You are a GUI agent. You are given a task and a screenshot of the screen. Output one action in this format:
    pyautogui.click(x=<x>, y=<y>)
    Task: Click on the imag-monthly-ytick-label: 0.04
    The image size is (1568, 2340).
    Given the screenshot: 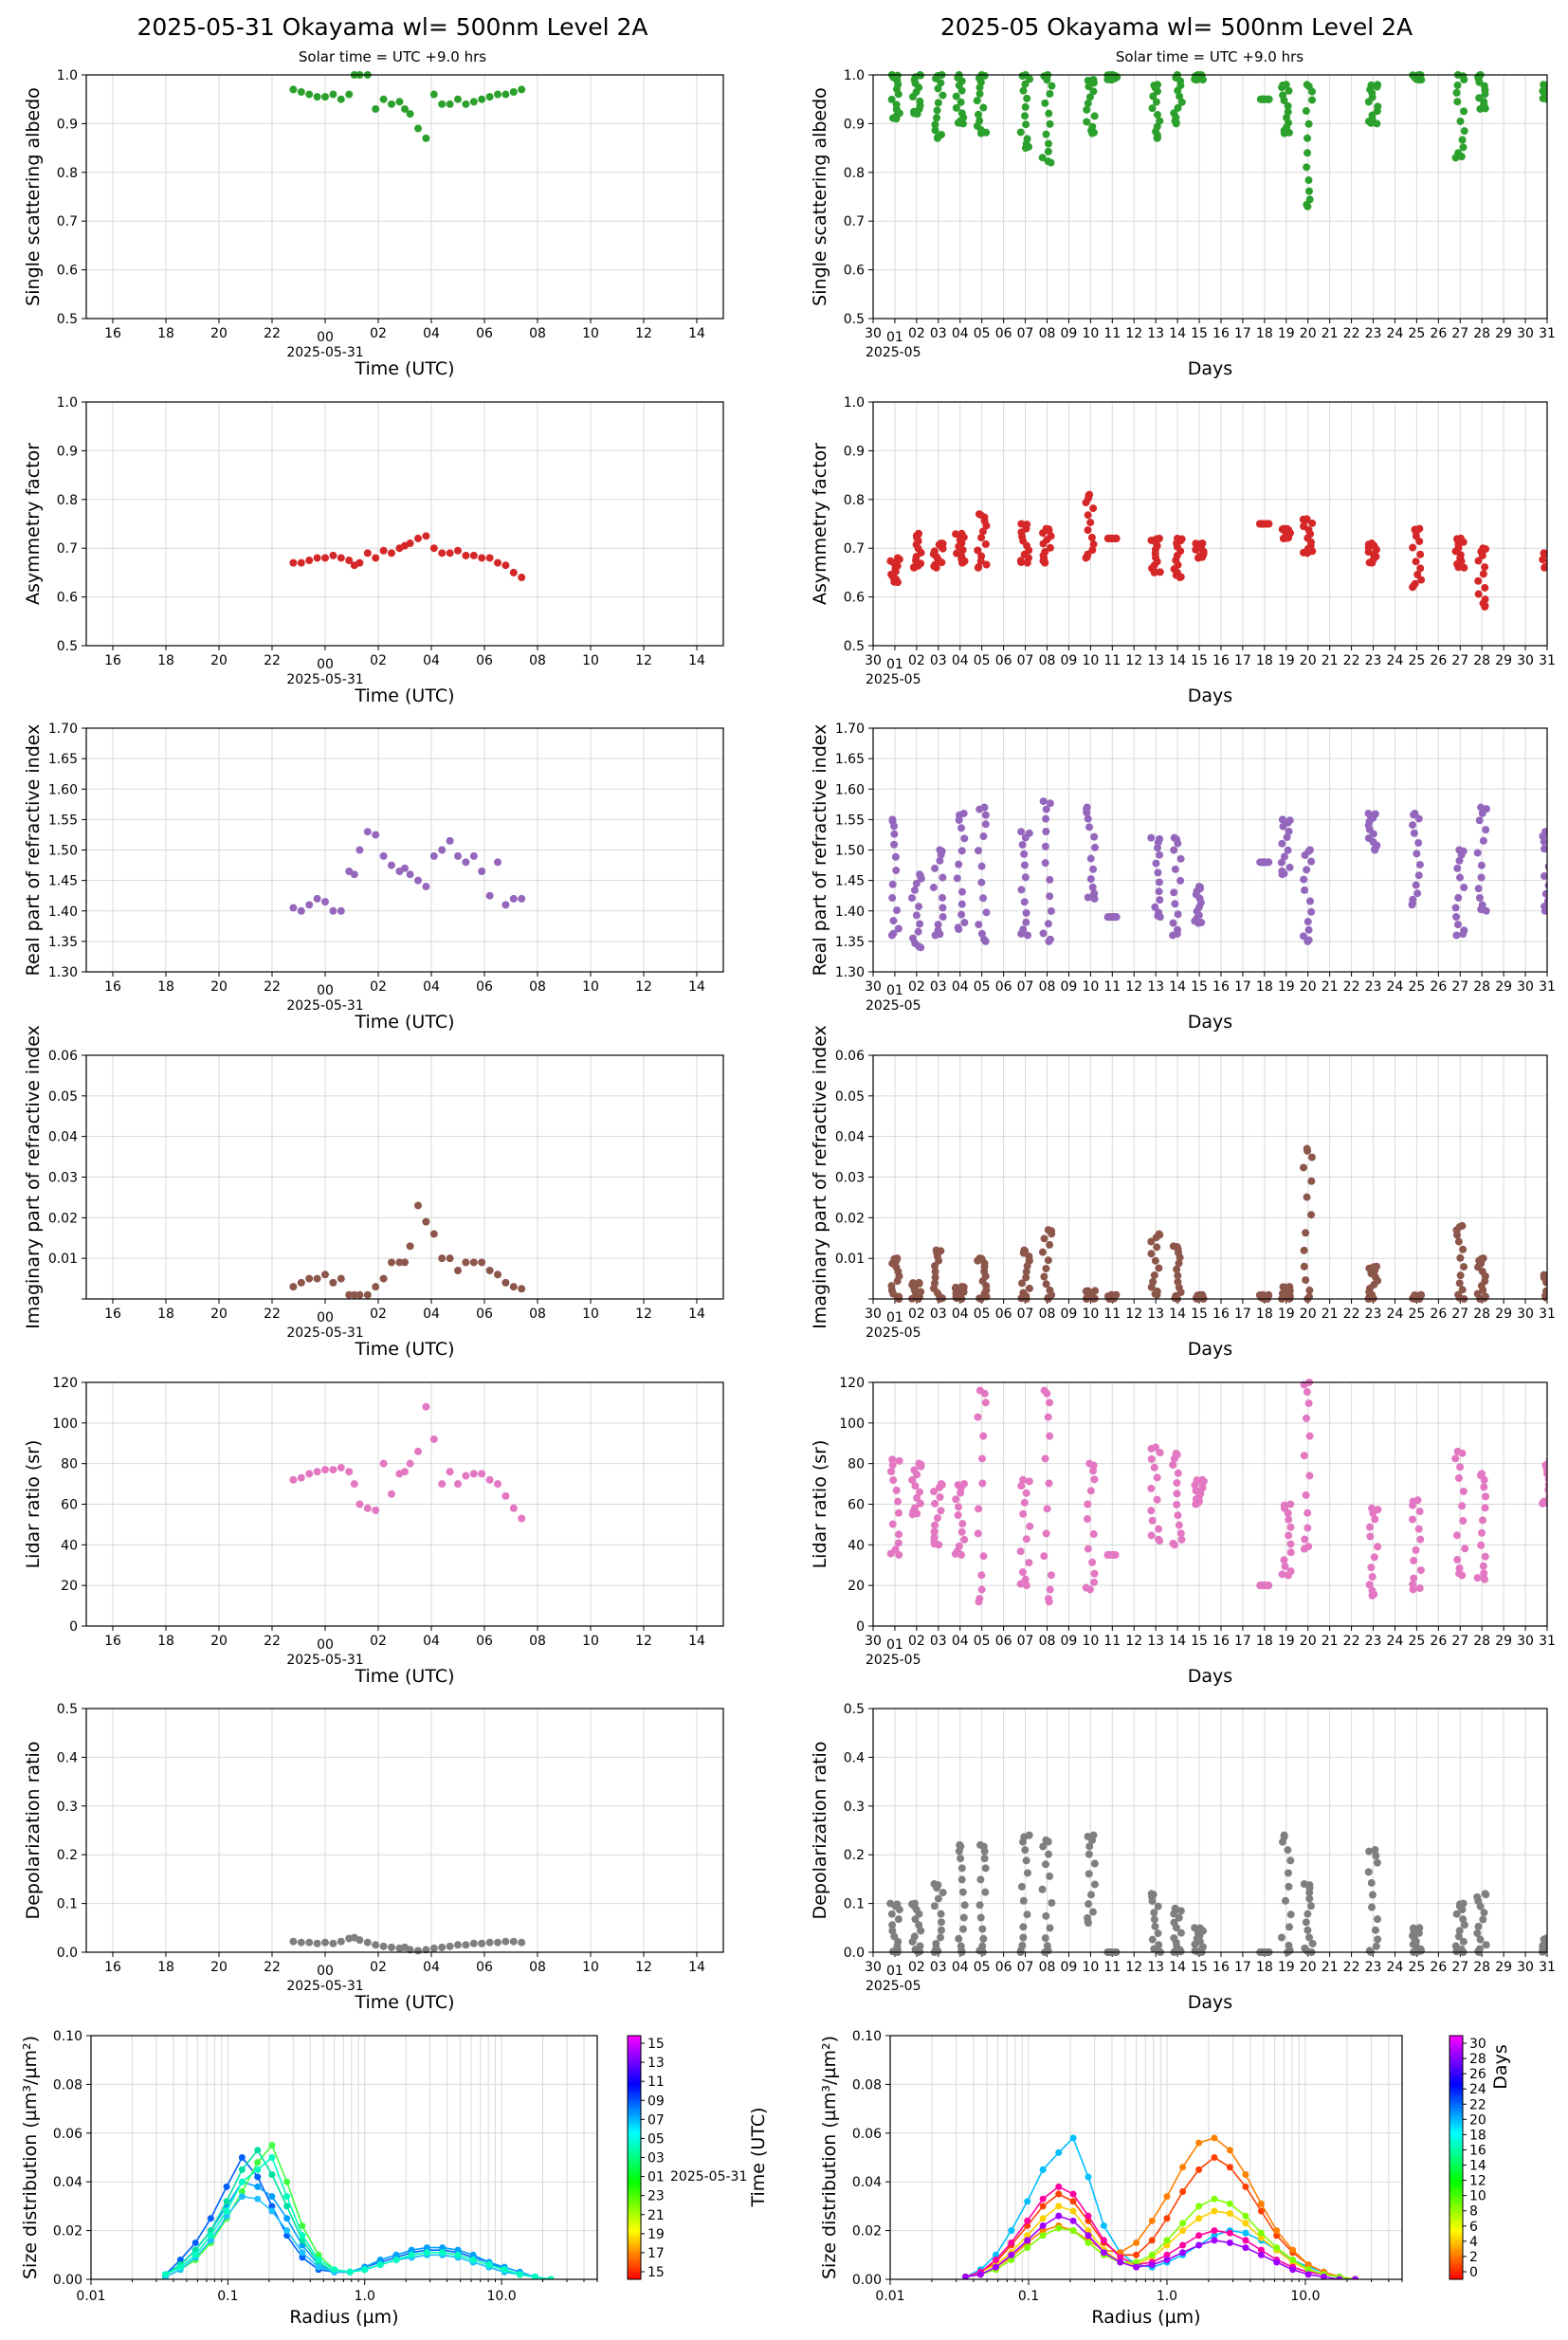 What is the action you would take?
    pyautogui.click(x=850, y=1137)
    